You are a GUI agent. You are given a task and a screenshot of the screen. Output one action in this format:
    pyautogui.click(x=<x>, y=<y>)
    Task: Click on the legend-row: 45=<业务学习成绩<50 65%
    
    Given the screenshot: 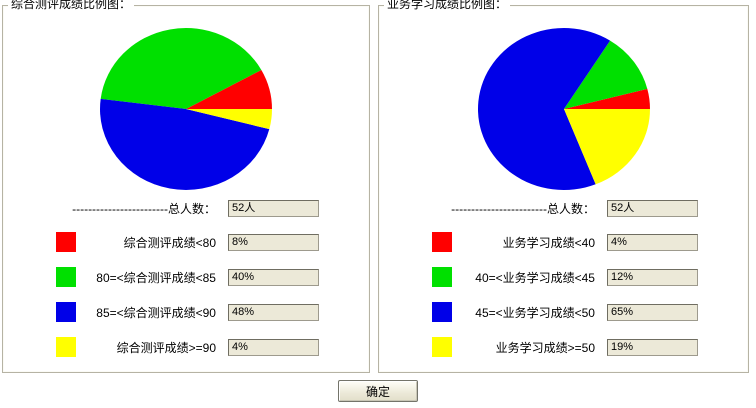 What is the action you would take?
    pyautogui.click(x=563, y=312)
    